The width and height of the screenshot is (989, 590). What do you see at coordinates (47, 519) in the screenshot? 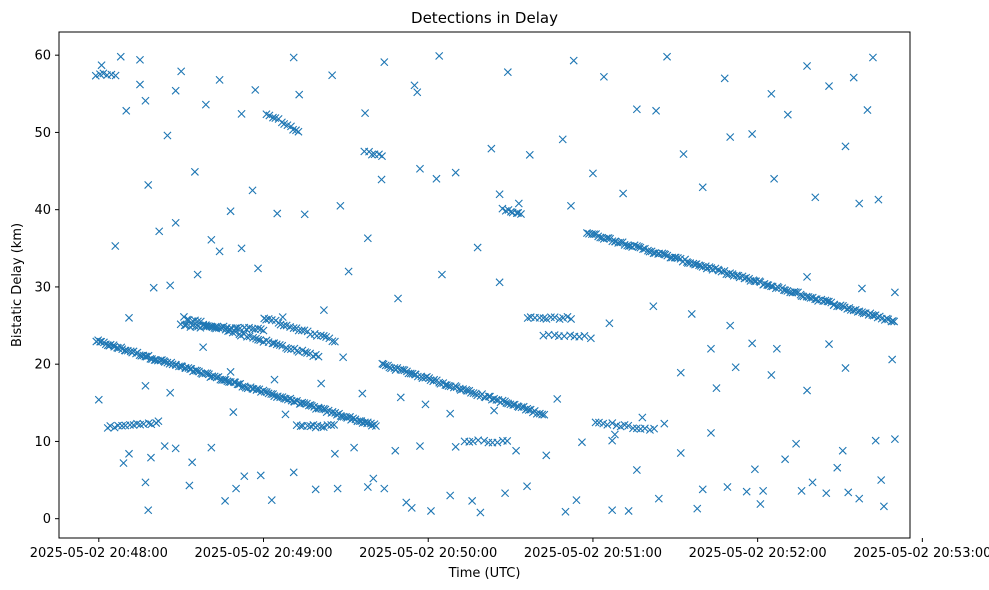
I see `y-tick-label: 0` at bounding box center [47, 519].